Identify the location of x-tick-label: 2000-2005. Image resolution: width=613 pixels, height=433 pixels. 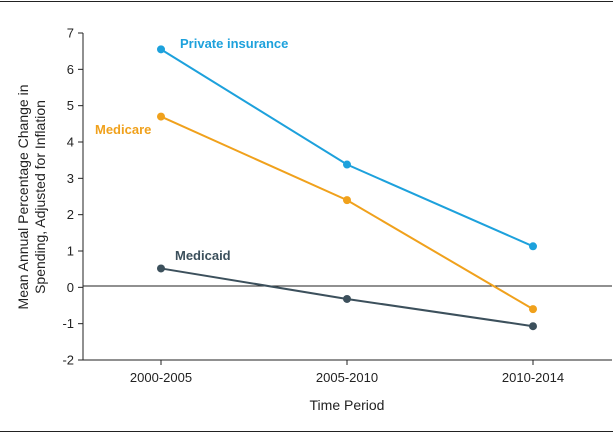
(161, 377).